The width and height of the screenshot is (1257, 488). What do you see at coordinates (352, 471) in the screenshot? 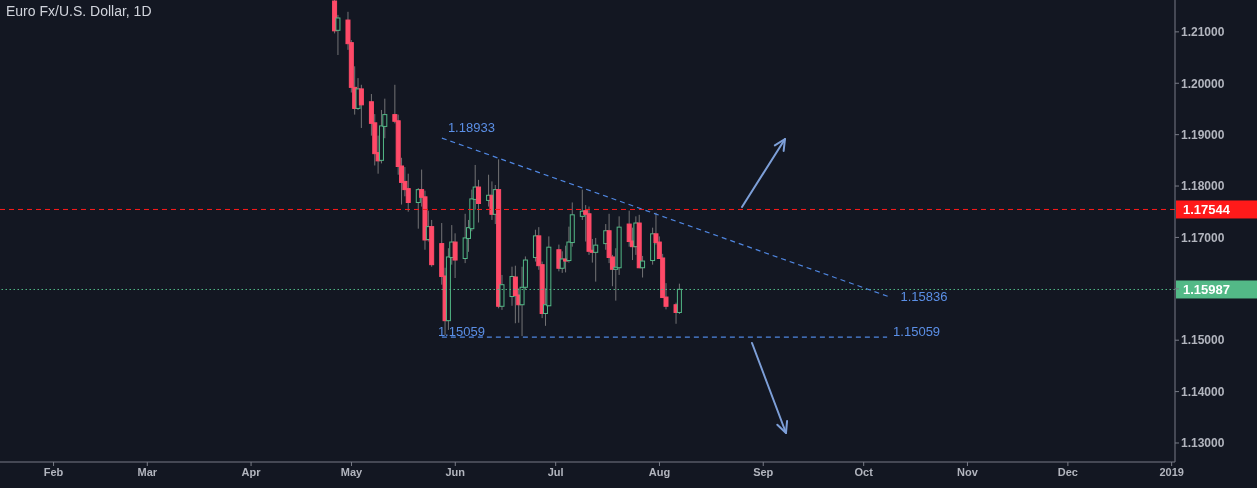
I see `x-tick-label: May` at bounding box center [352, 471].